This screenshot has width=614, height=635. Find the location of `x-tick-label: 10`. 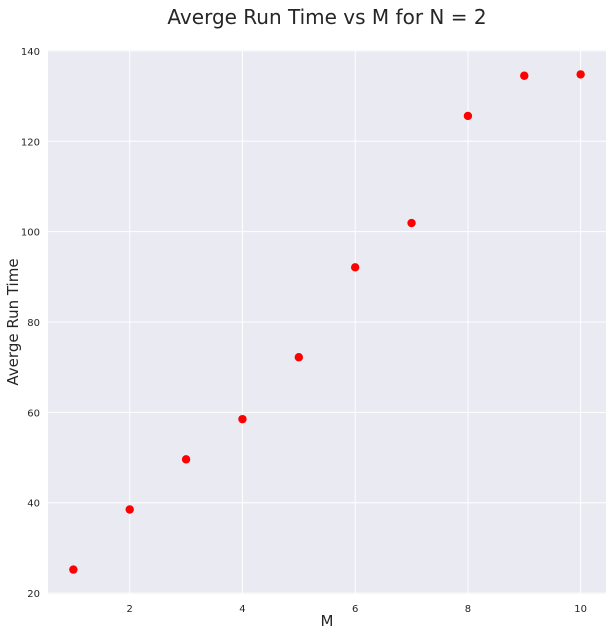

x-tick-label: 10 is located at coordinates (580, 609).